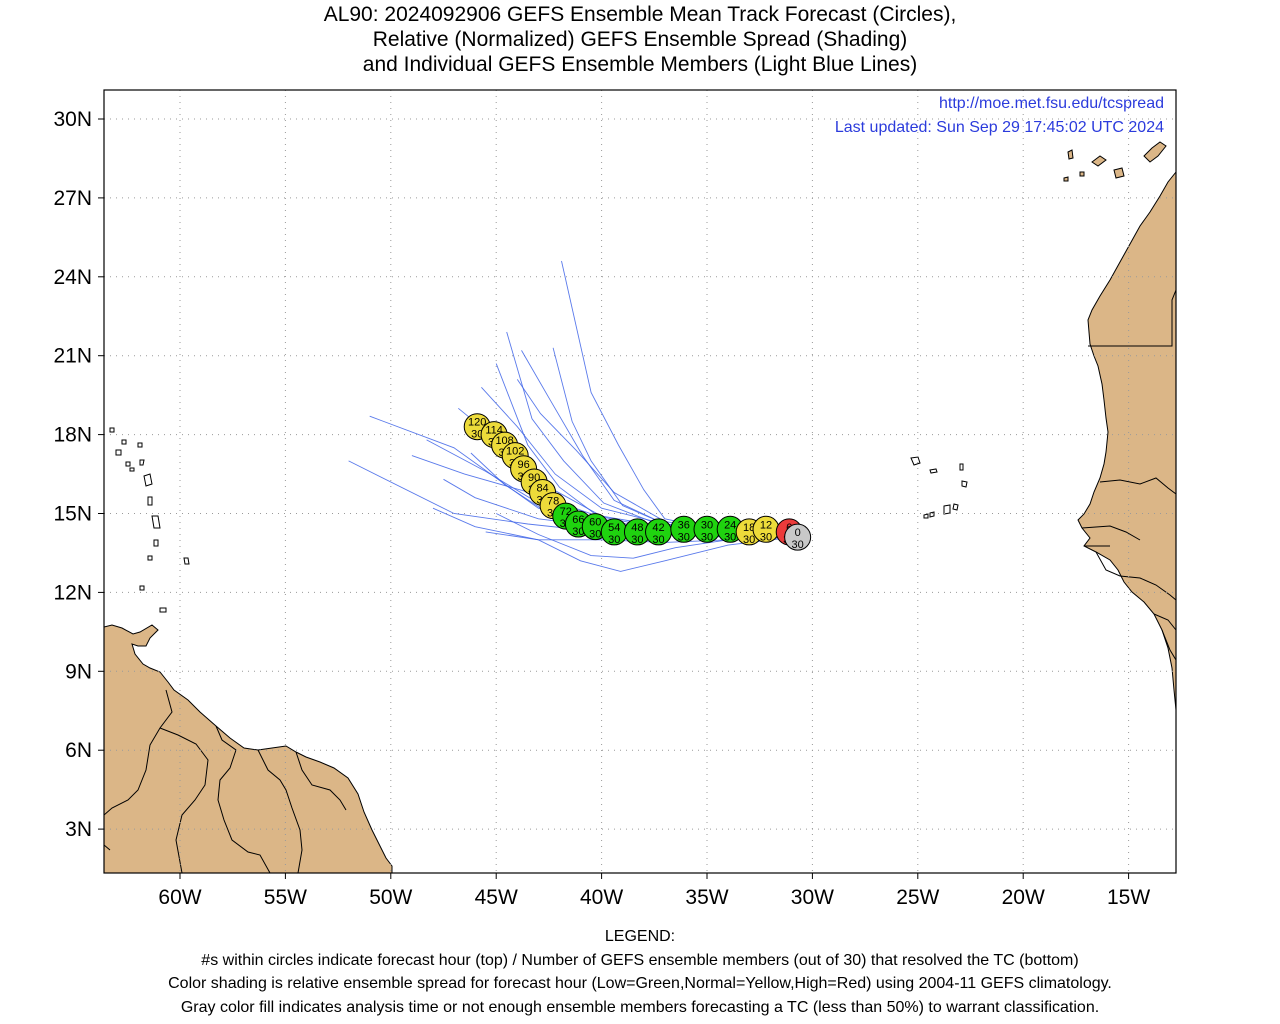 This screenshot has height=1024, width=1280. What do you see at coordinates (1128, 475) in the screenshot?
I see `africa-borders` at bounding box center [1128, 475].